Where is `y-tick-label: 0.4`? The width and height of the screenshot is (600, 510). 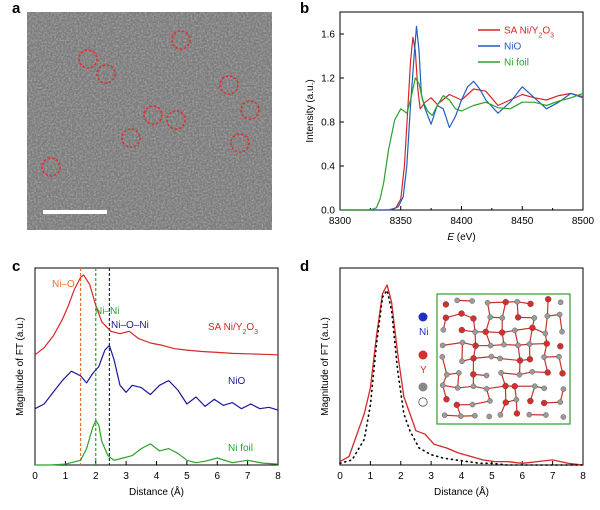
y-tick-label: 0.4 is located at coordinates (328, 167).